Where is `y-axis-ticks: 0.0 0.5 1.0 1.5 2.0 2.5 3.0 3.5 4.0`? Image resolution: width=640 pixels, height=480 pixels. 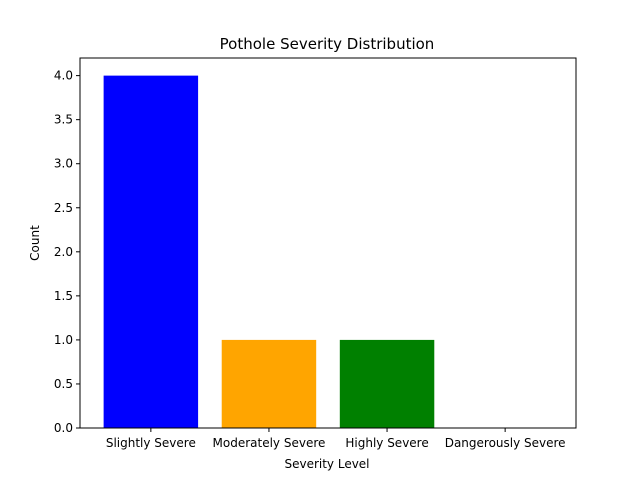
y-axis-ticks: 0.0 0.5 1.0 1.5 2.0 2.5 3.0 3.5 4.0 is located at coordinates (67, 252).